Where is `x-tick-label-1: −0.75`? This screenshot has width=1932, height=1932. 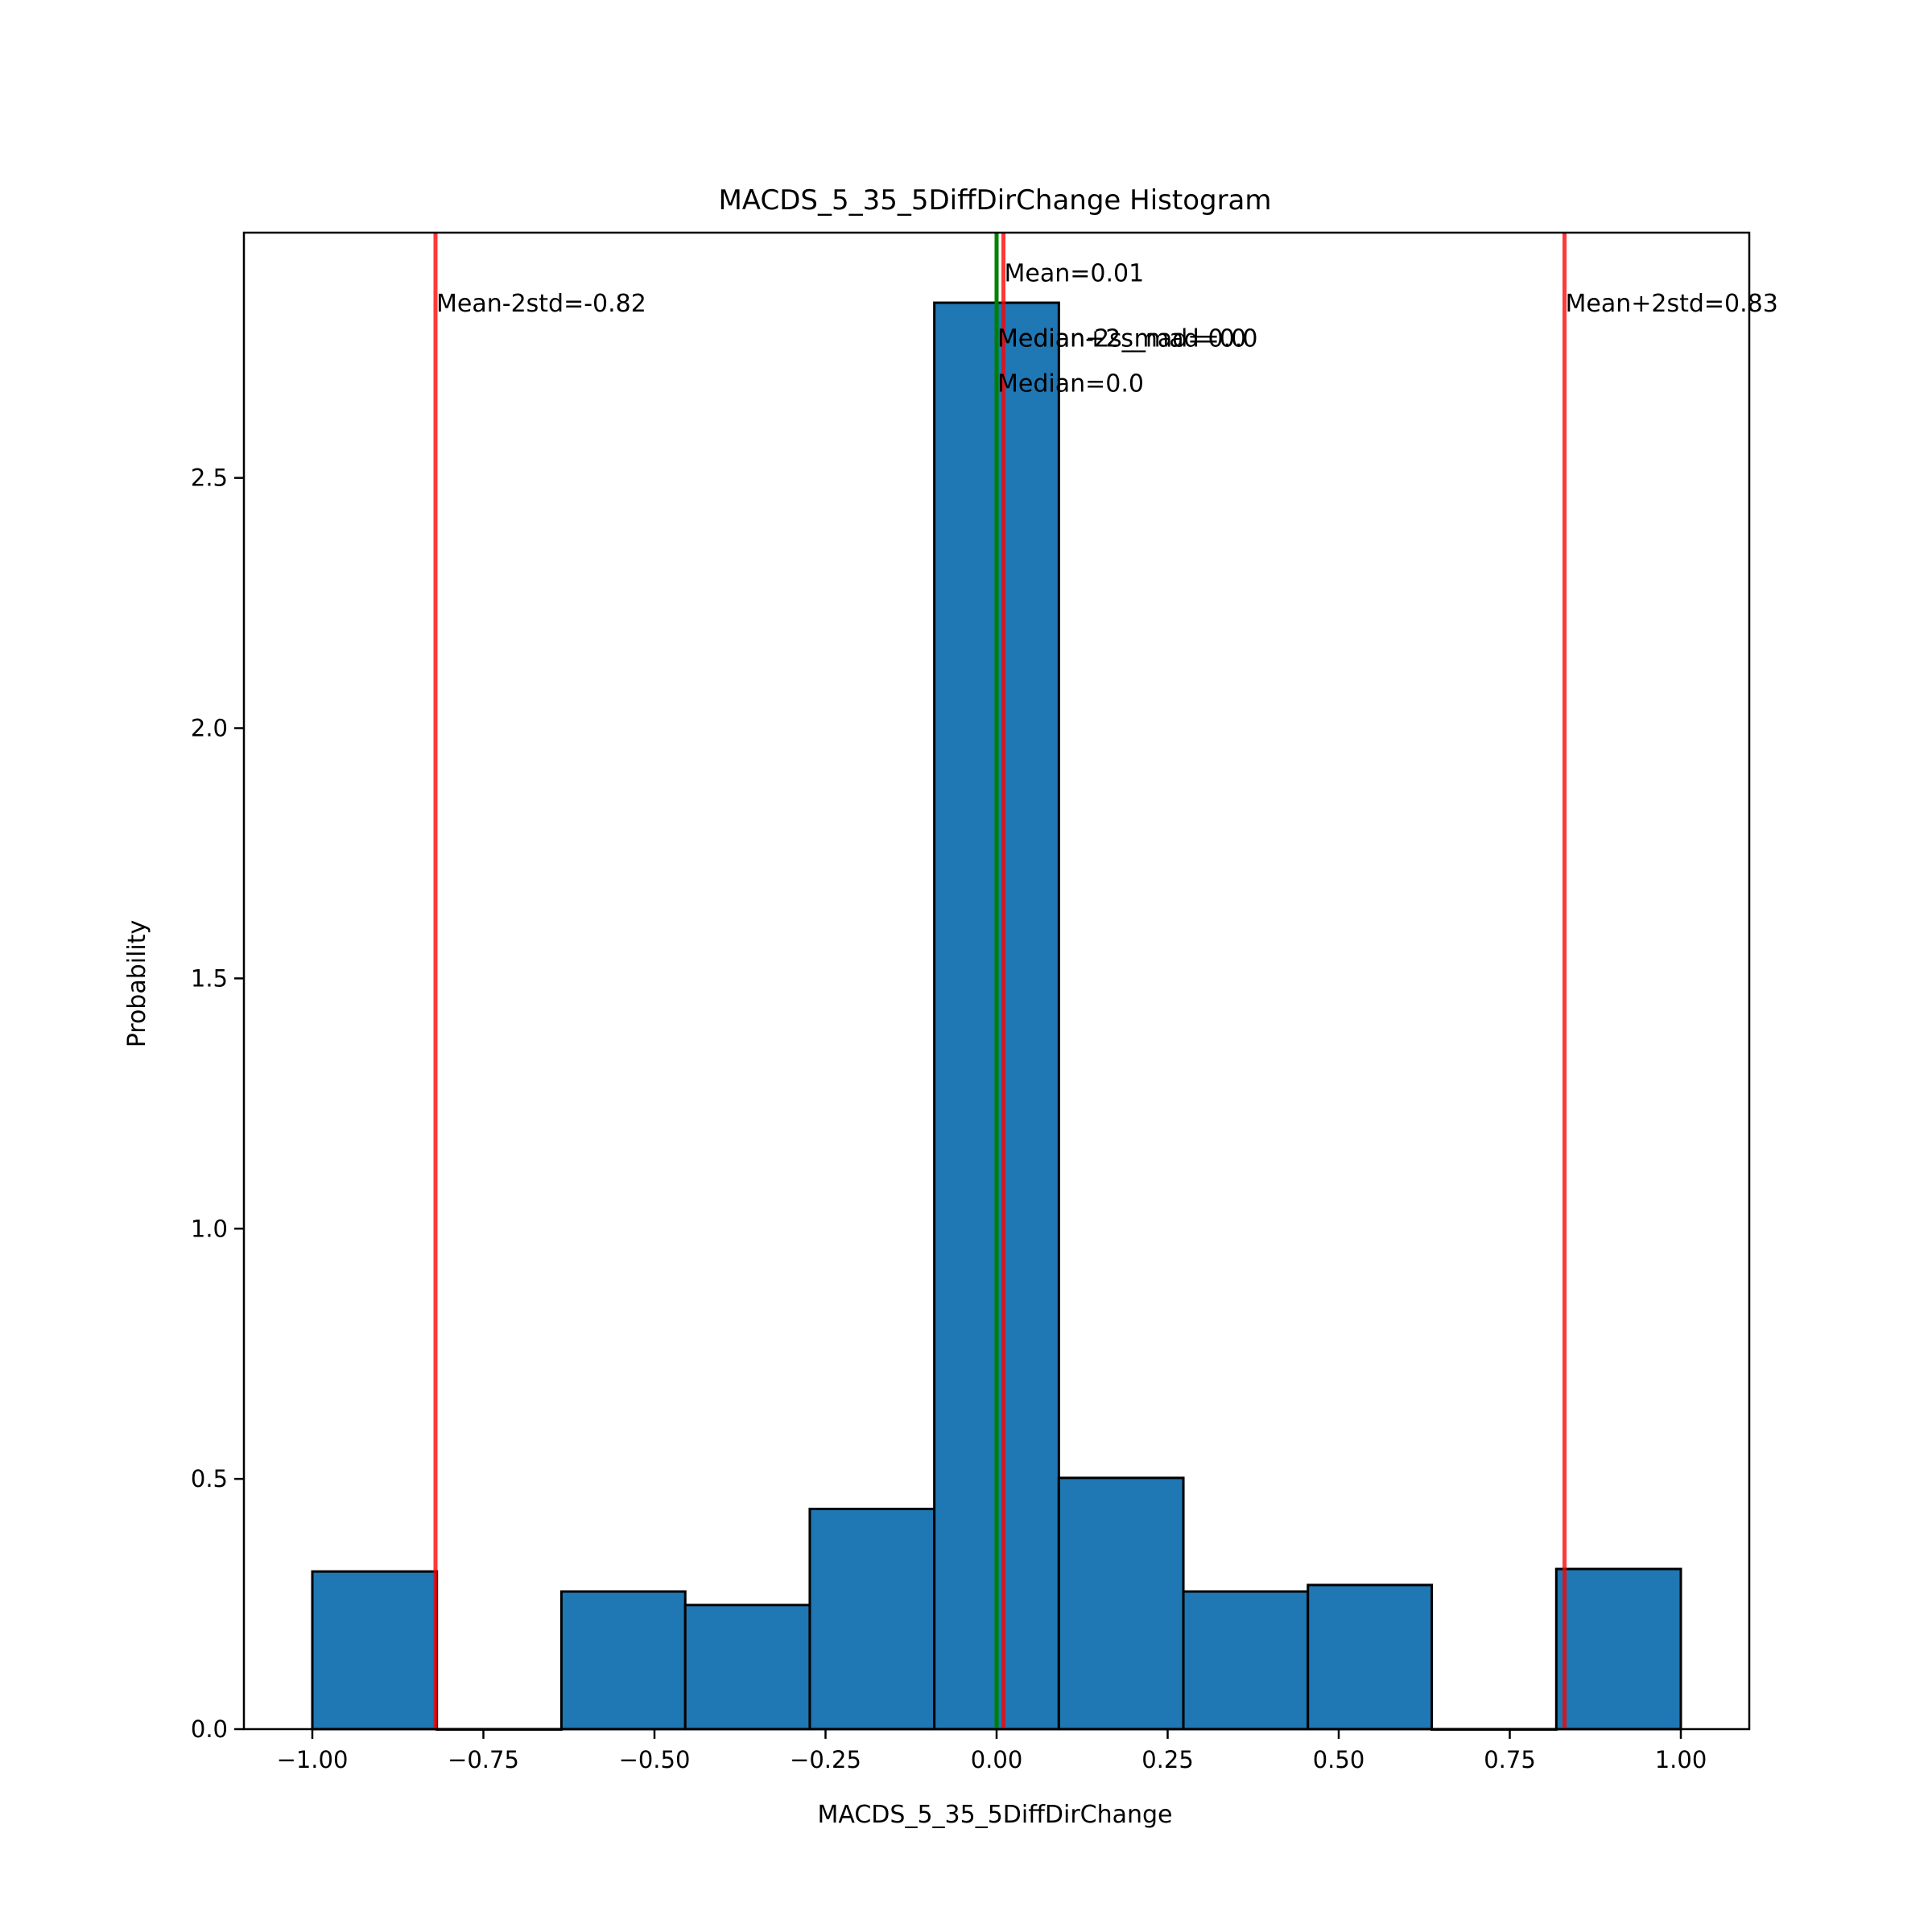
x-tick-label-1: −0.75 is located at coordinates (483, 1759).